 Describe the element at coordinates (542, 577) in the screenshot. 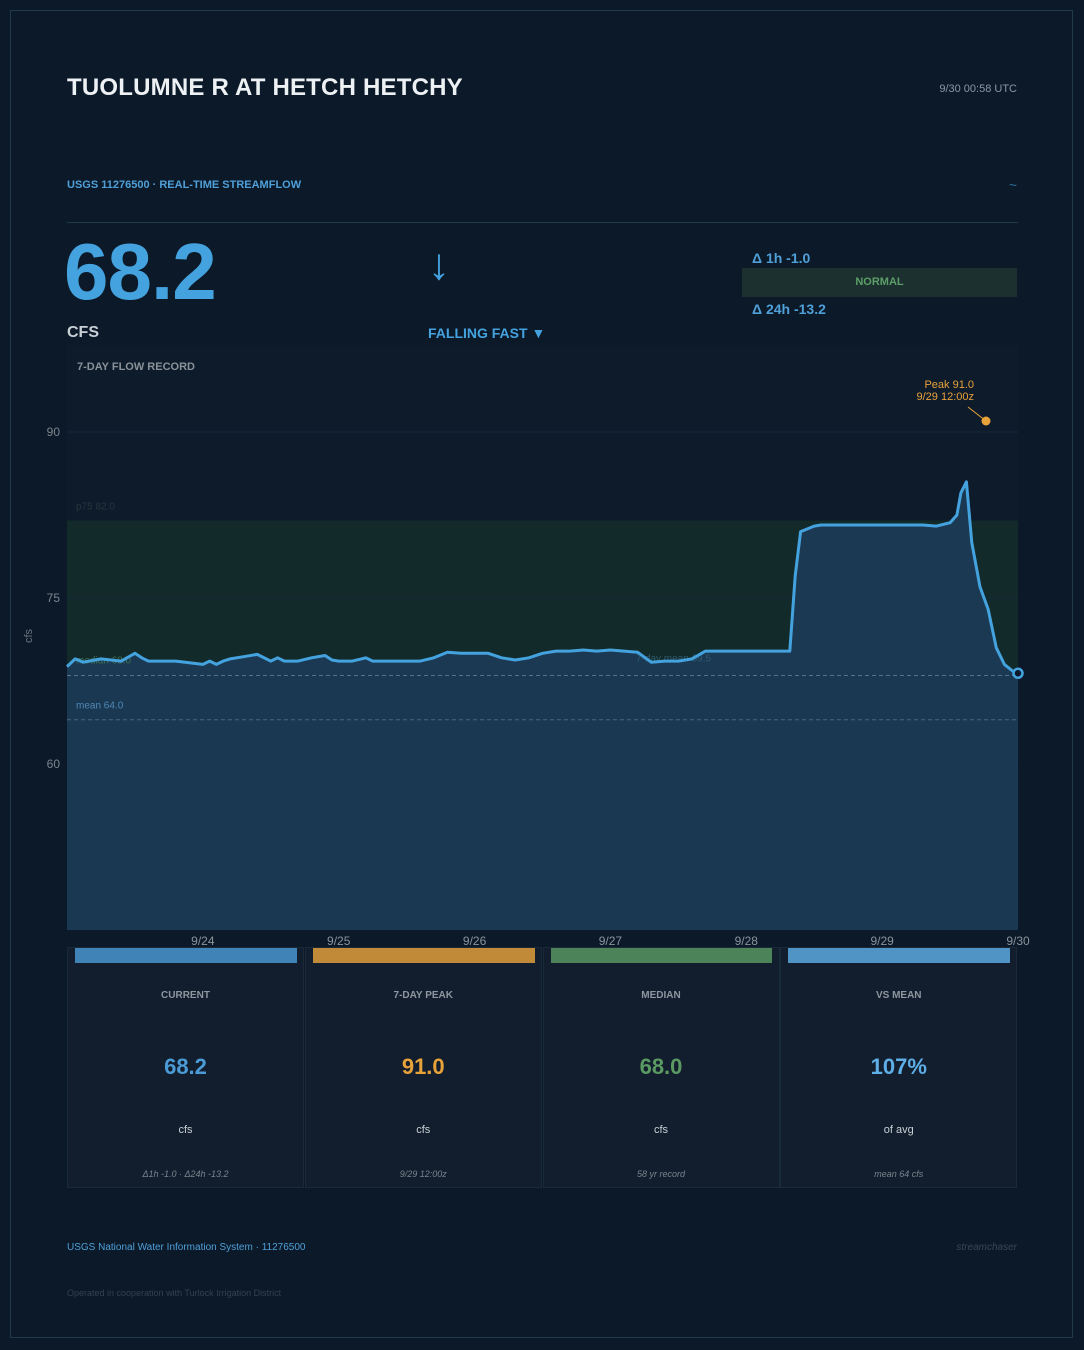

I see `flow-line` at that location.